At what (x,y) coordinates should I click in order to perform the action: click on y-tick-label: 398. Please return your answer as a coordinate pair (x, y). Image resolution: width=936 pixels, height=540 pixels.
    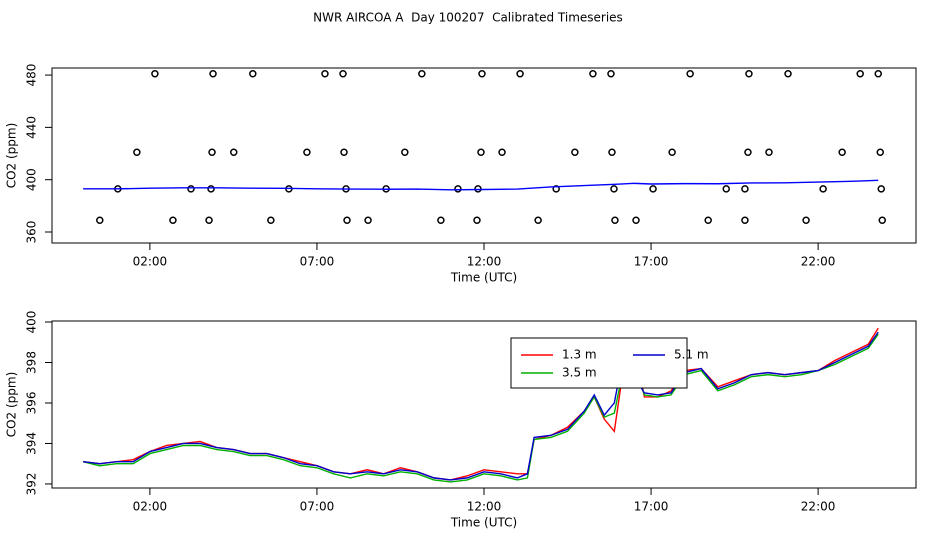
    Looking at the image, I should click on (32, 362).